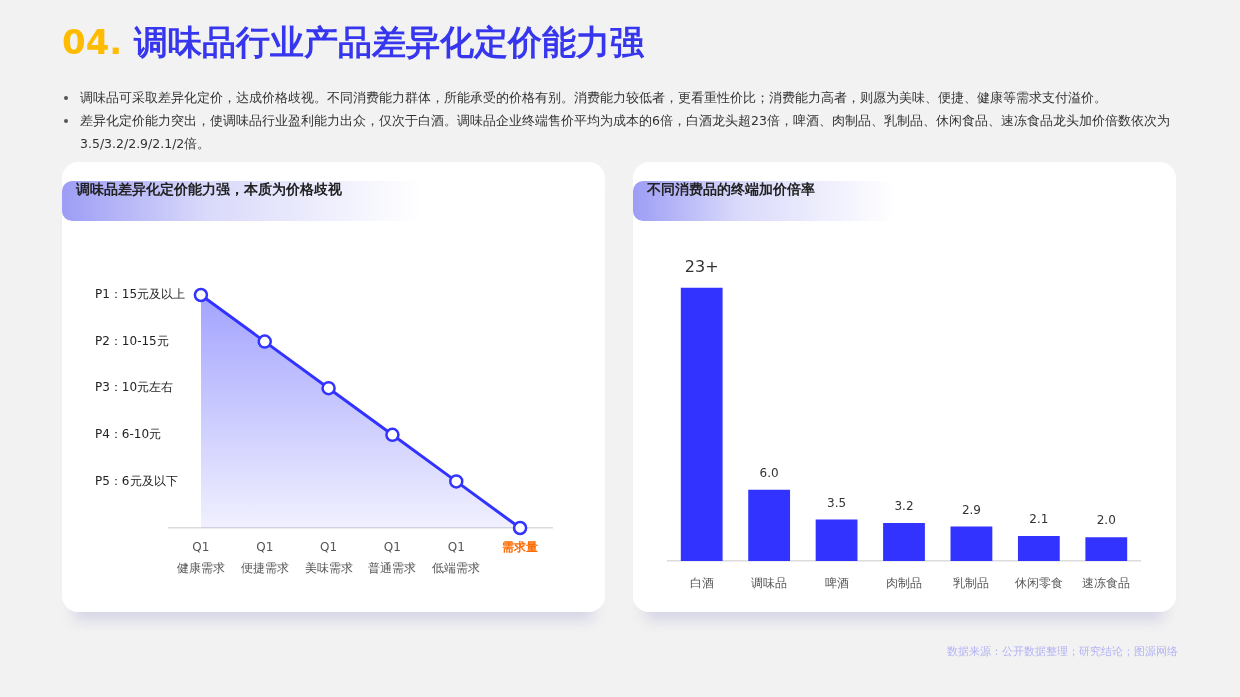 The height and width of the screenshot is (697, 1240). What do you see at coordinates (625, 132) in the screenshot?
I see `text: 差异化定价能力突出，使调味品行业盈利能力出众，仅次于白酒。调味品企业终端售价平均为成本的6倍，白酒龙头超23倍，啤酒、肉制品、乳制品、休闲食品、速冻食品龙头加价倍数依次为3.5/3.2/2.9/2.1/2倍。` at bounding box center [625, 132].